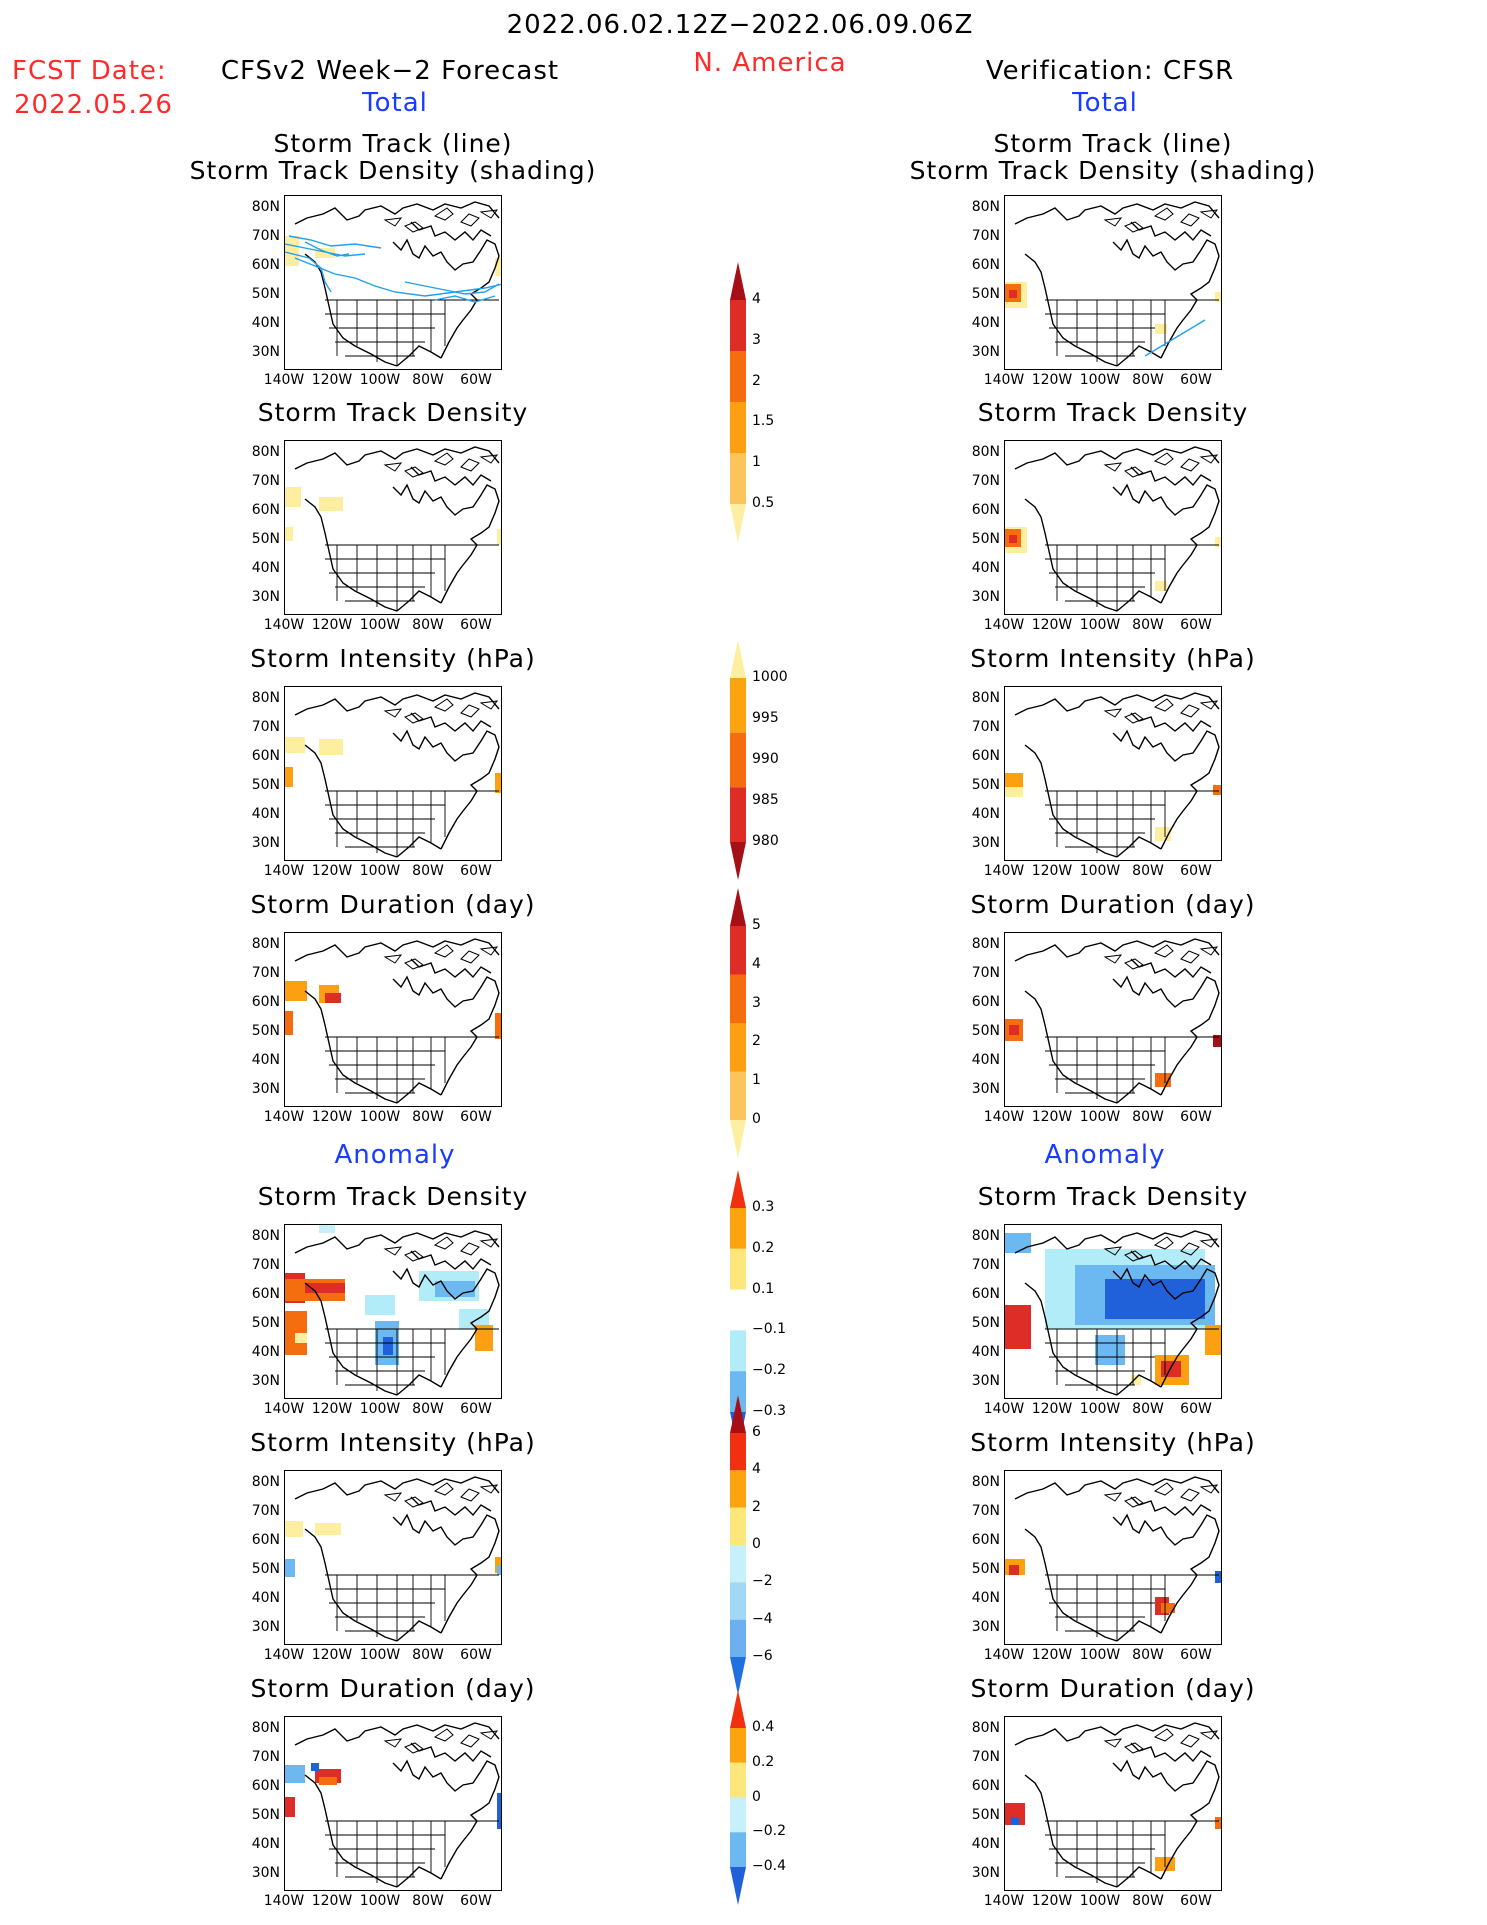 The width and height of the screenshot is (1487, 1925). I want to click on colorbar-tick-label: 1.5, so click(763, 421).